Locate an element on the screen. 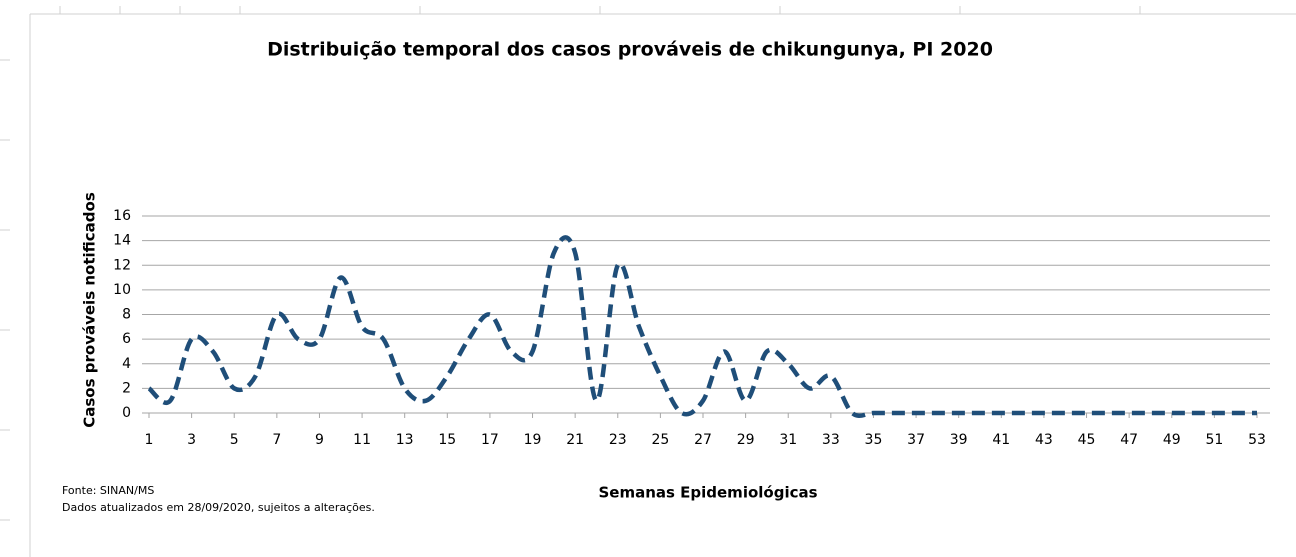 This screenshot has height=557, width=1296. x-tick-label: 29 is located at coordinates (746, 440).